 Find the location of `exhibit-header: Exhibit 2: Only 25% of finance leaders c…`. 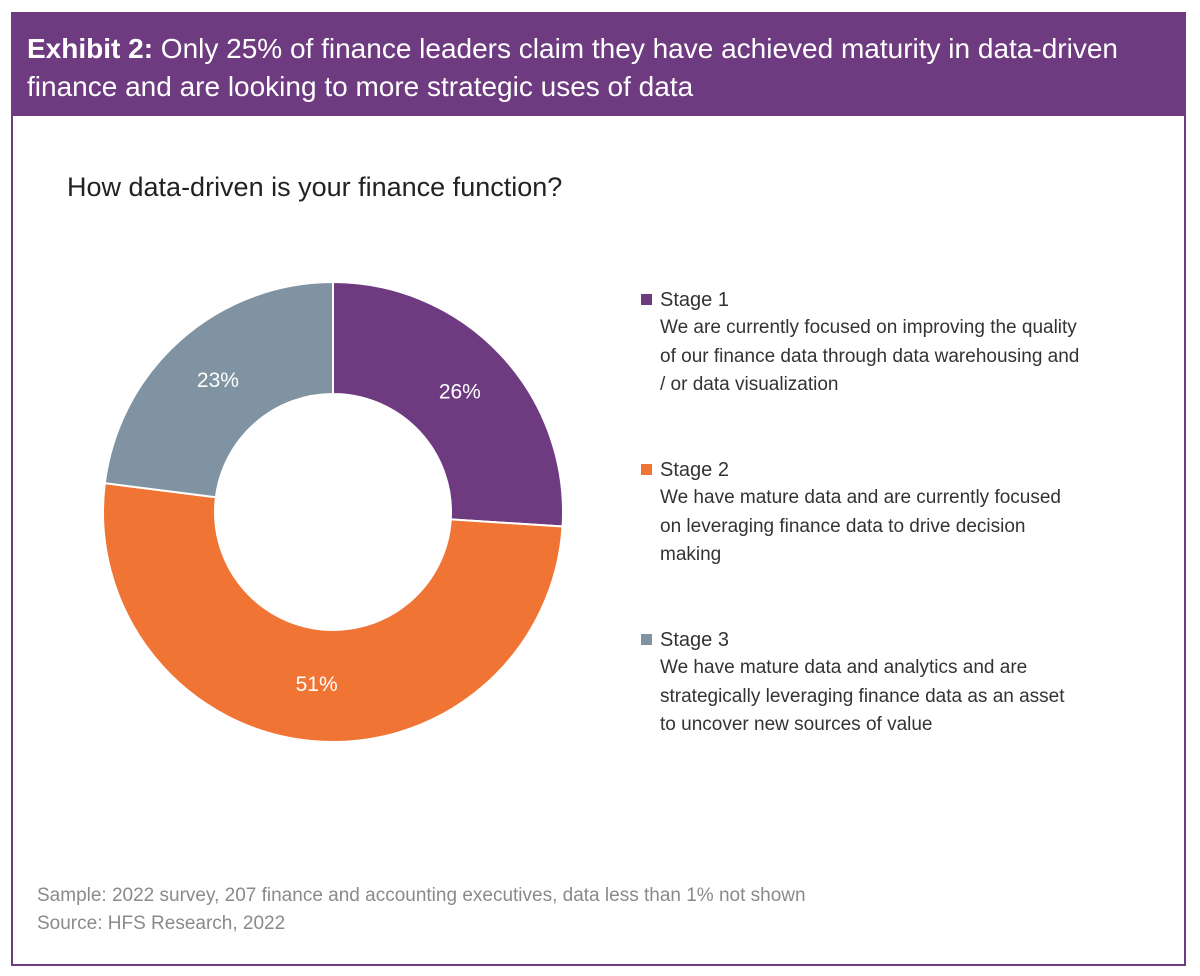

exhibit-header: Exhibit 2: Only 25% of finance leaders c… is located at coordinates (598, 65).